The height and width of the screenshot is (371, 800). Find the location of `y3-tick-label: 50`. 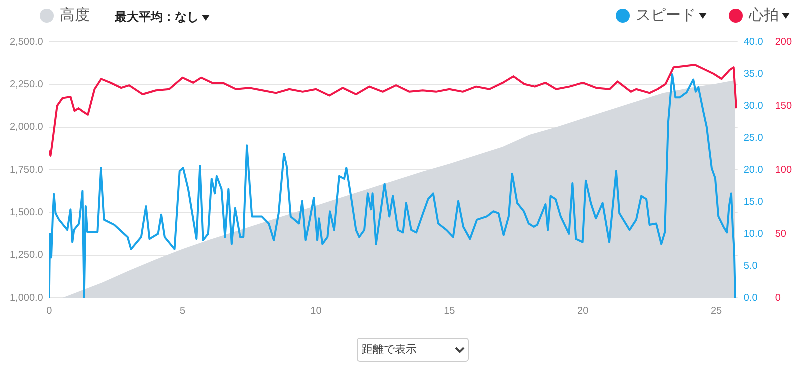

y3-tick-label: 50 is located at coordinates (781, 234).